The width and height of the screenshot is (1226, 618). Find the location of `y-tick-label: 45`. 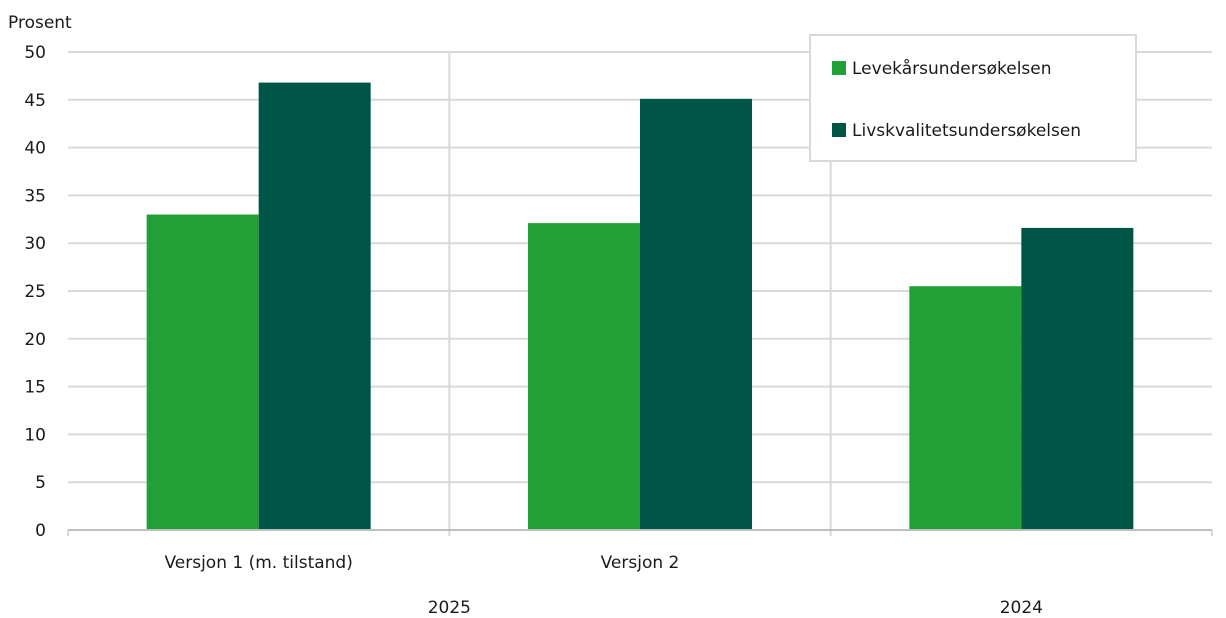

y-tick-label: 45 is located at coordinates (35, 101).